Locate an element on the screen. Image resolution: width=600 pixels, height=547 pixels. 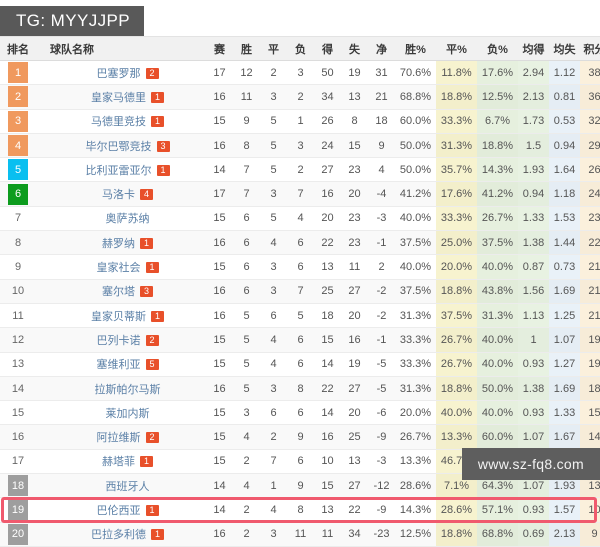
team-cell: 赫塔菲 1 is located at coordinates (121, 462).